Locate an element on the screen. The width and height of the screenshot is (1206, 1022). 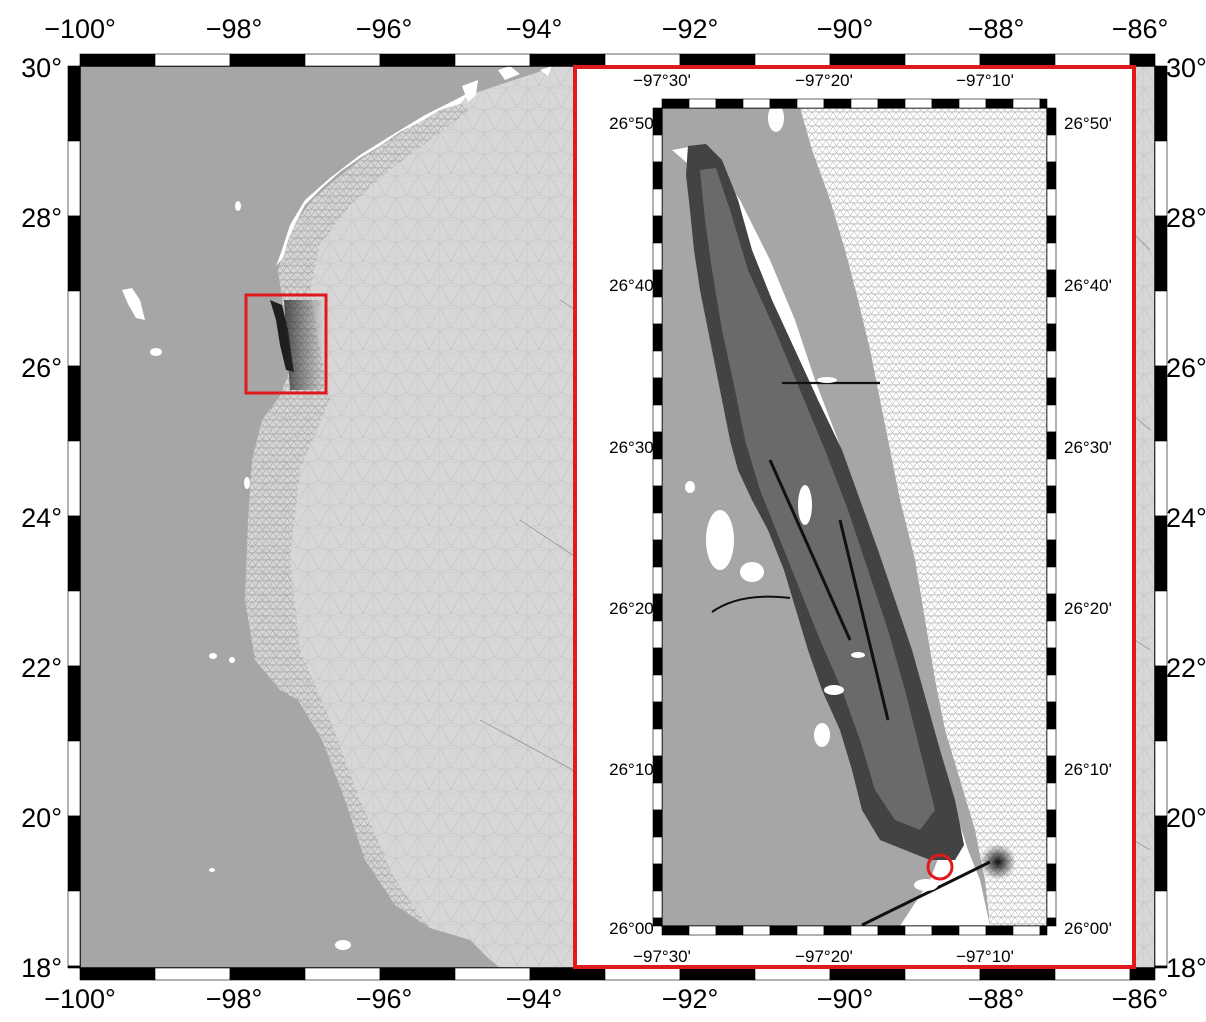
inset-lon-bottom: −97°20' is located at coordinates (824, 956).